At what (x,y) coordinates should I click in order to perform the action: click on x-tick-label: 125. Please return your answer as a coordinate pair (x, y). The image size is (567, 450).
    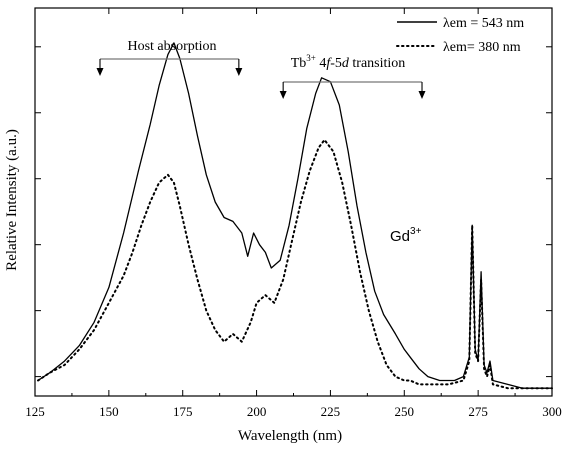
    Looking at the image, I should click on (35, 411).